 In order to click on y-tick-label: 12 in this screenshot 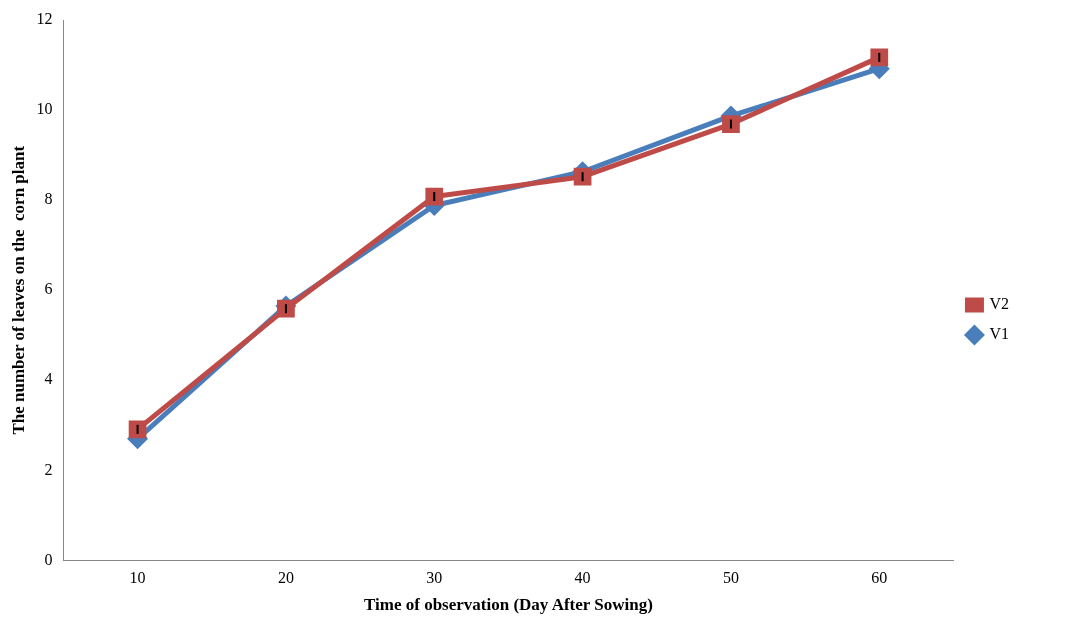, I will do `click(44, 19)`.